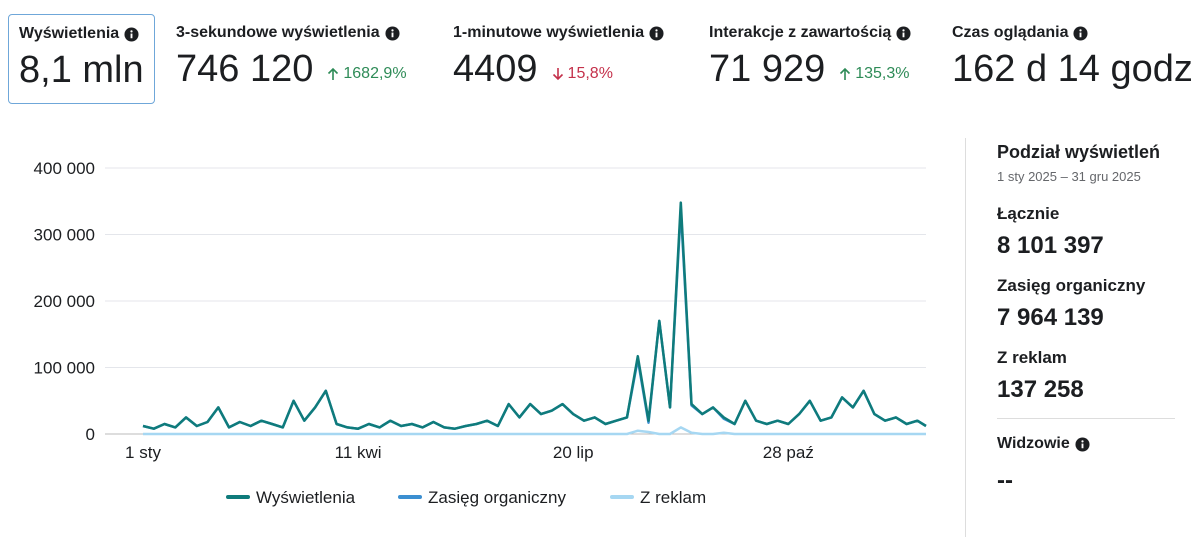 Image resolution: width=1200 pixels, height=537 pixels. What do you see at coordinates (573, 452) in the screenshot?
I see `x-tick-label: 20 lip` at bounding box center [573, 452].